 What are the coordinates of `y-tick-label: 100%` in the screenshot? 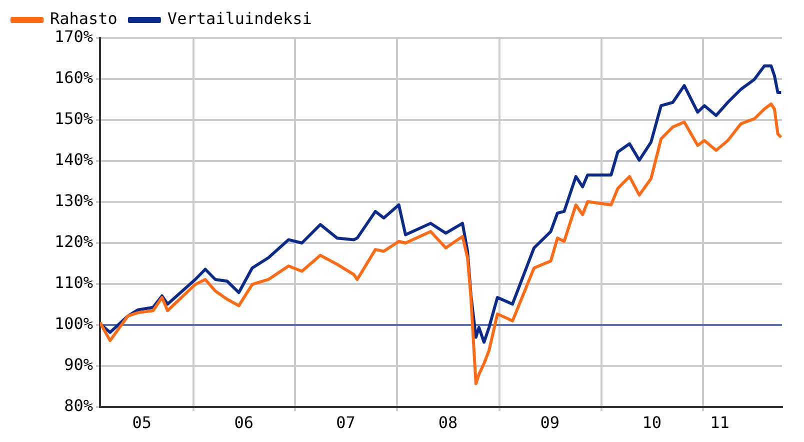 It's located at (74, 324).